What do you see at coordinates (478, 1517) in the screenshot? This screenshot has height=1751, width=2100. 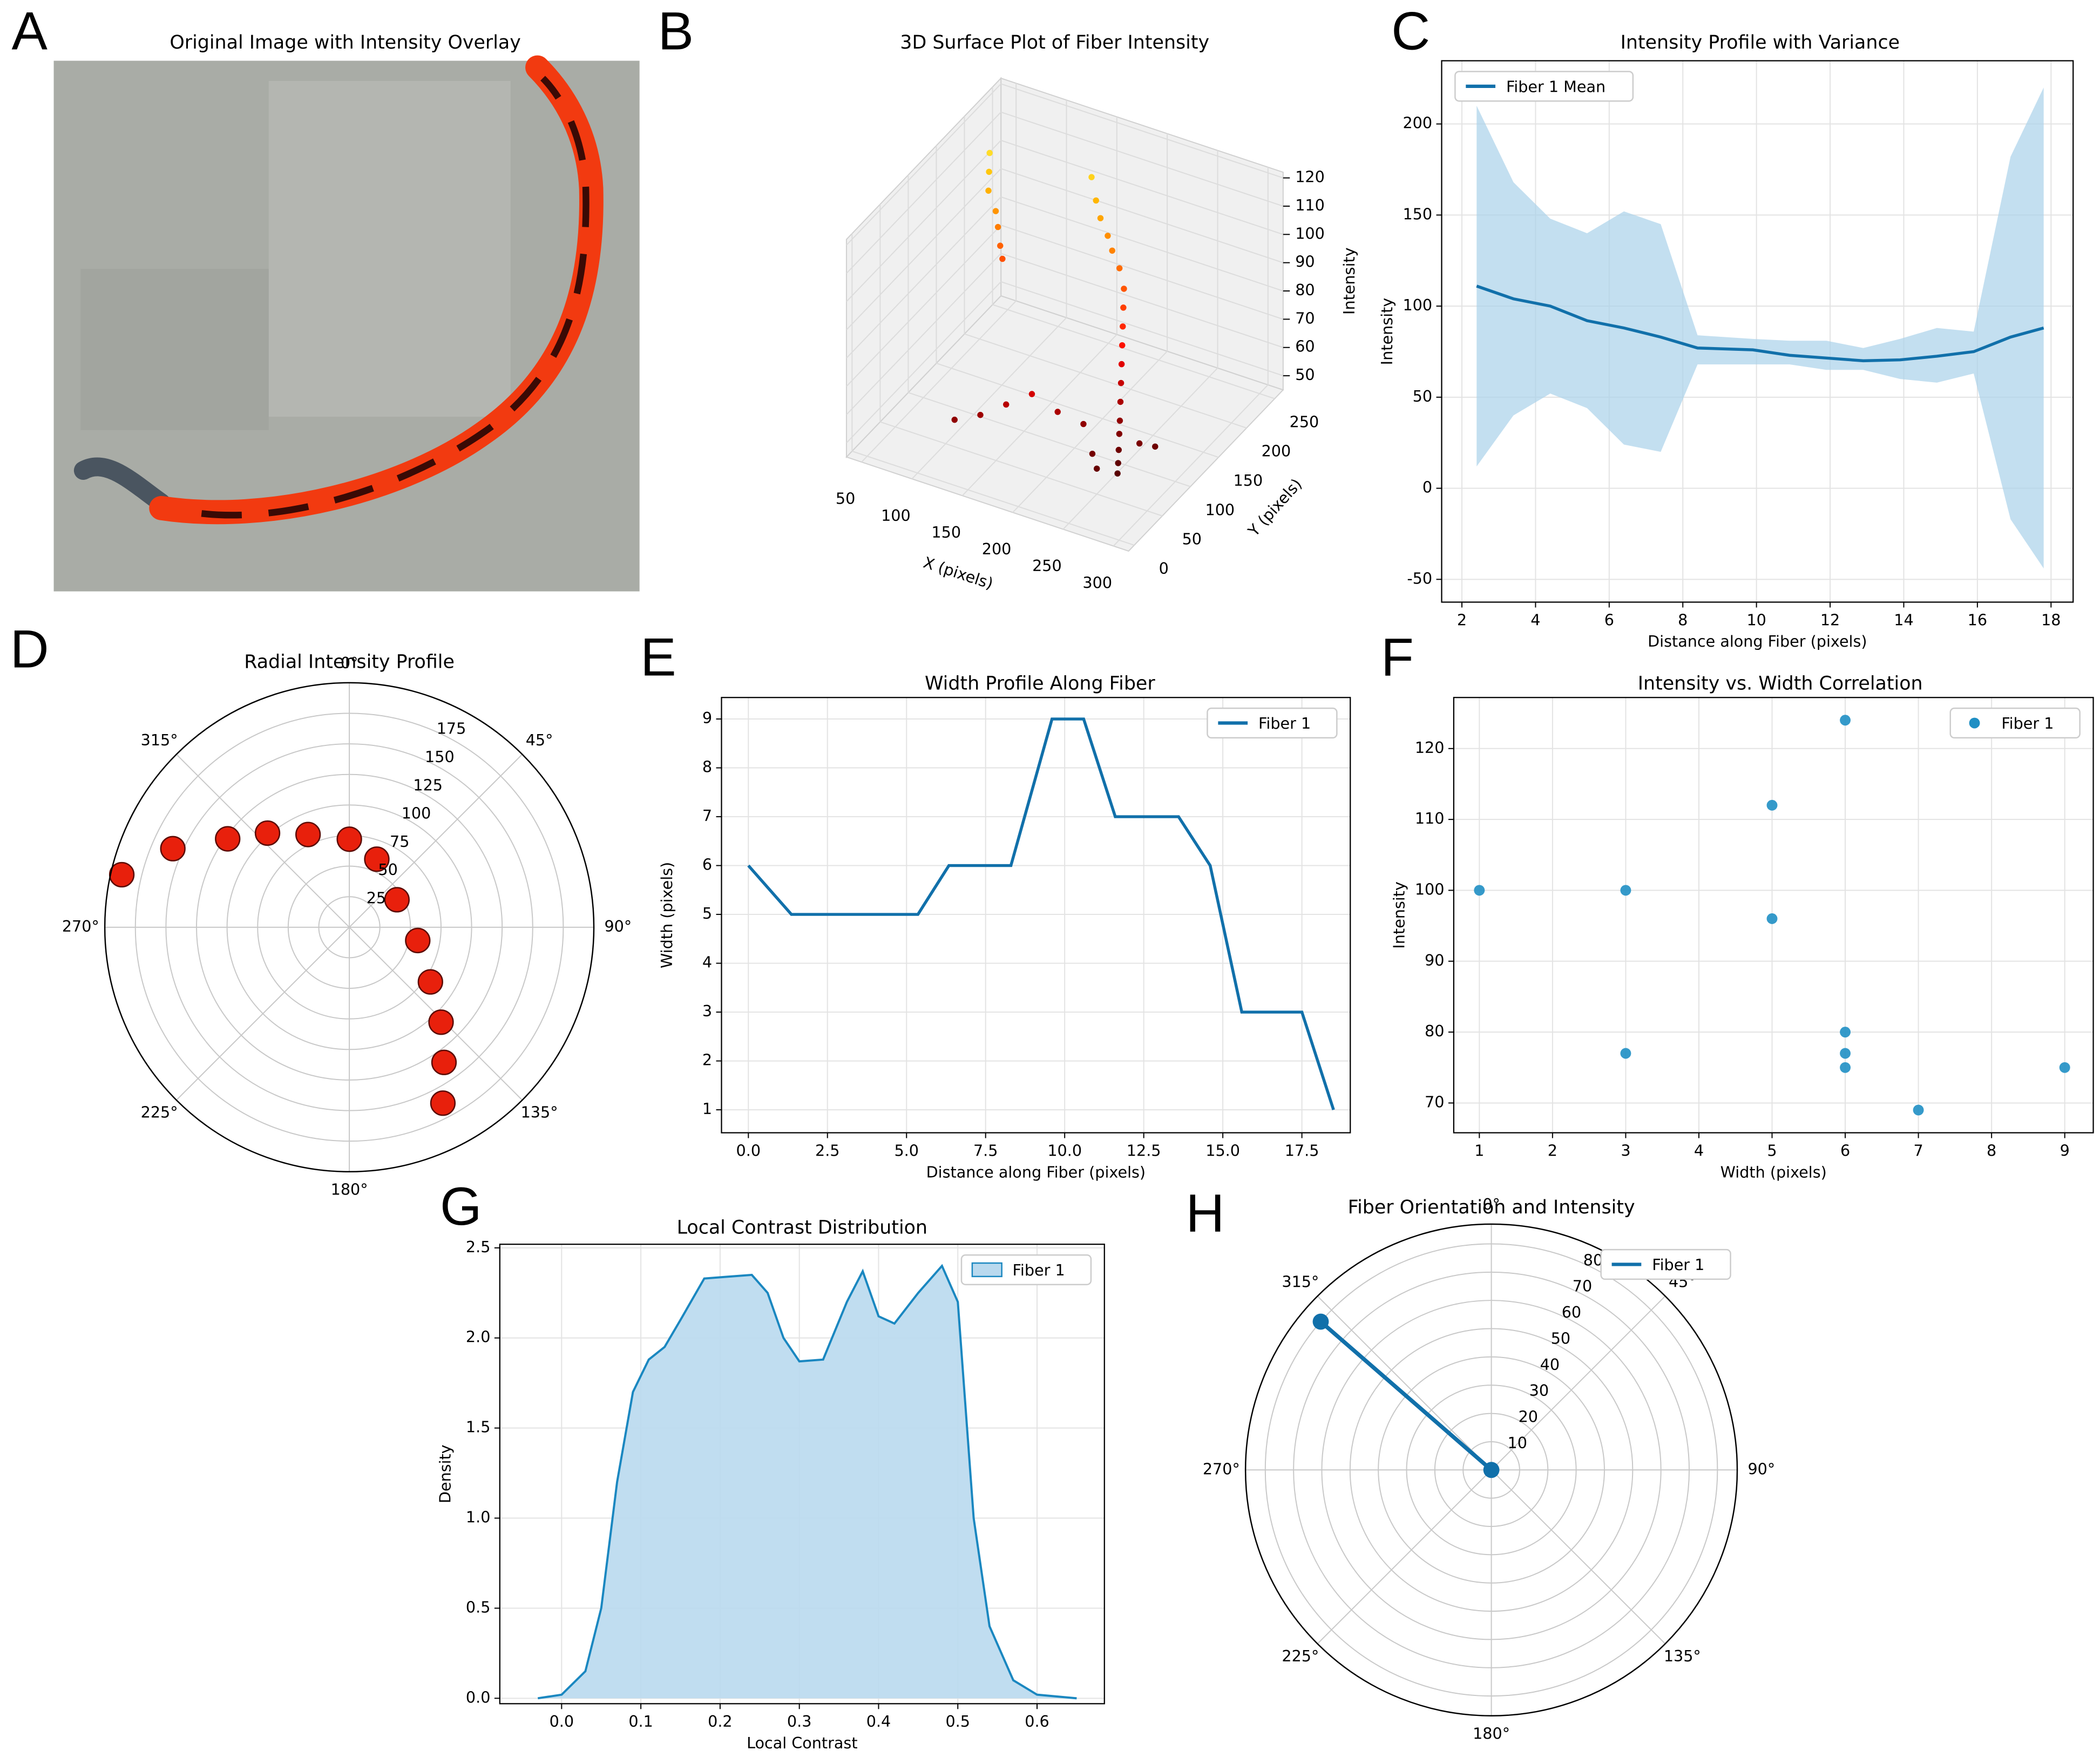 I see `y-tick-label: 1.0` at bounding box center [478, 1517].